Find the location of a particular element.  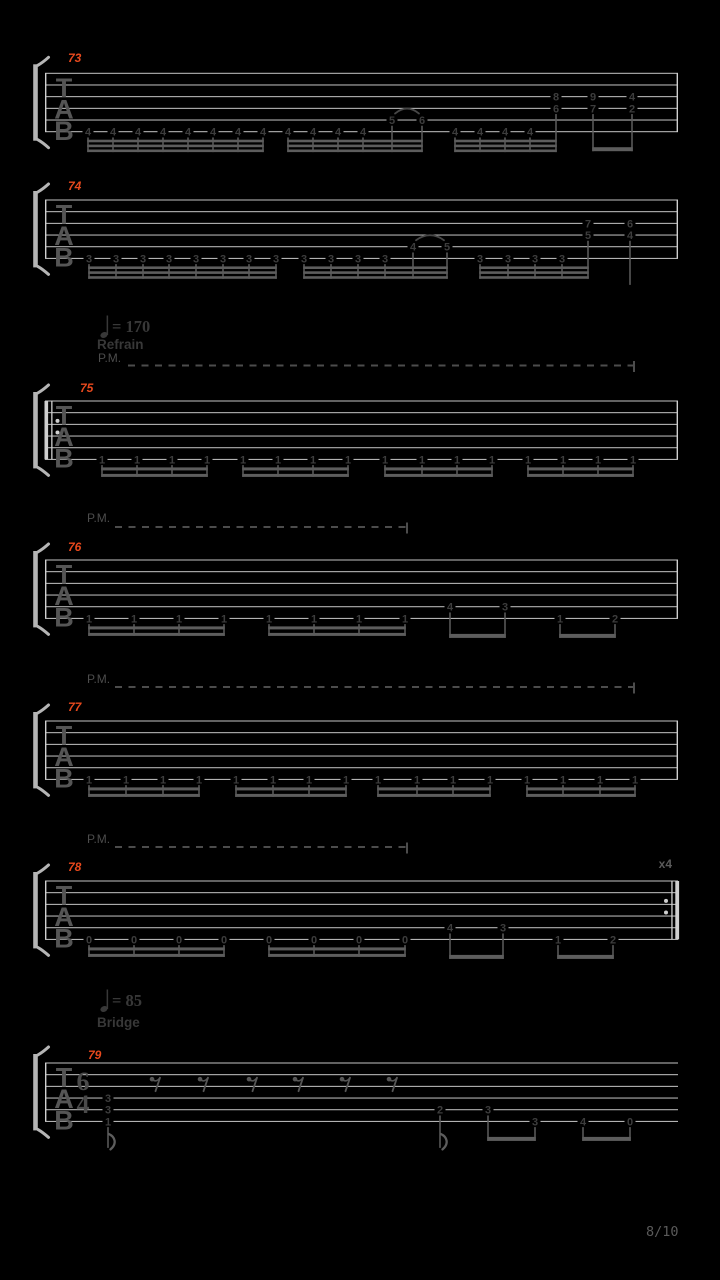

page-indicator: 8/10 is located at coordinates (662, 1232).